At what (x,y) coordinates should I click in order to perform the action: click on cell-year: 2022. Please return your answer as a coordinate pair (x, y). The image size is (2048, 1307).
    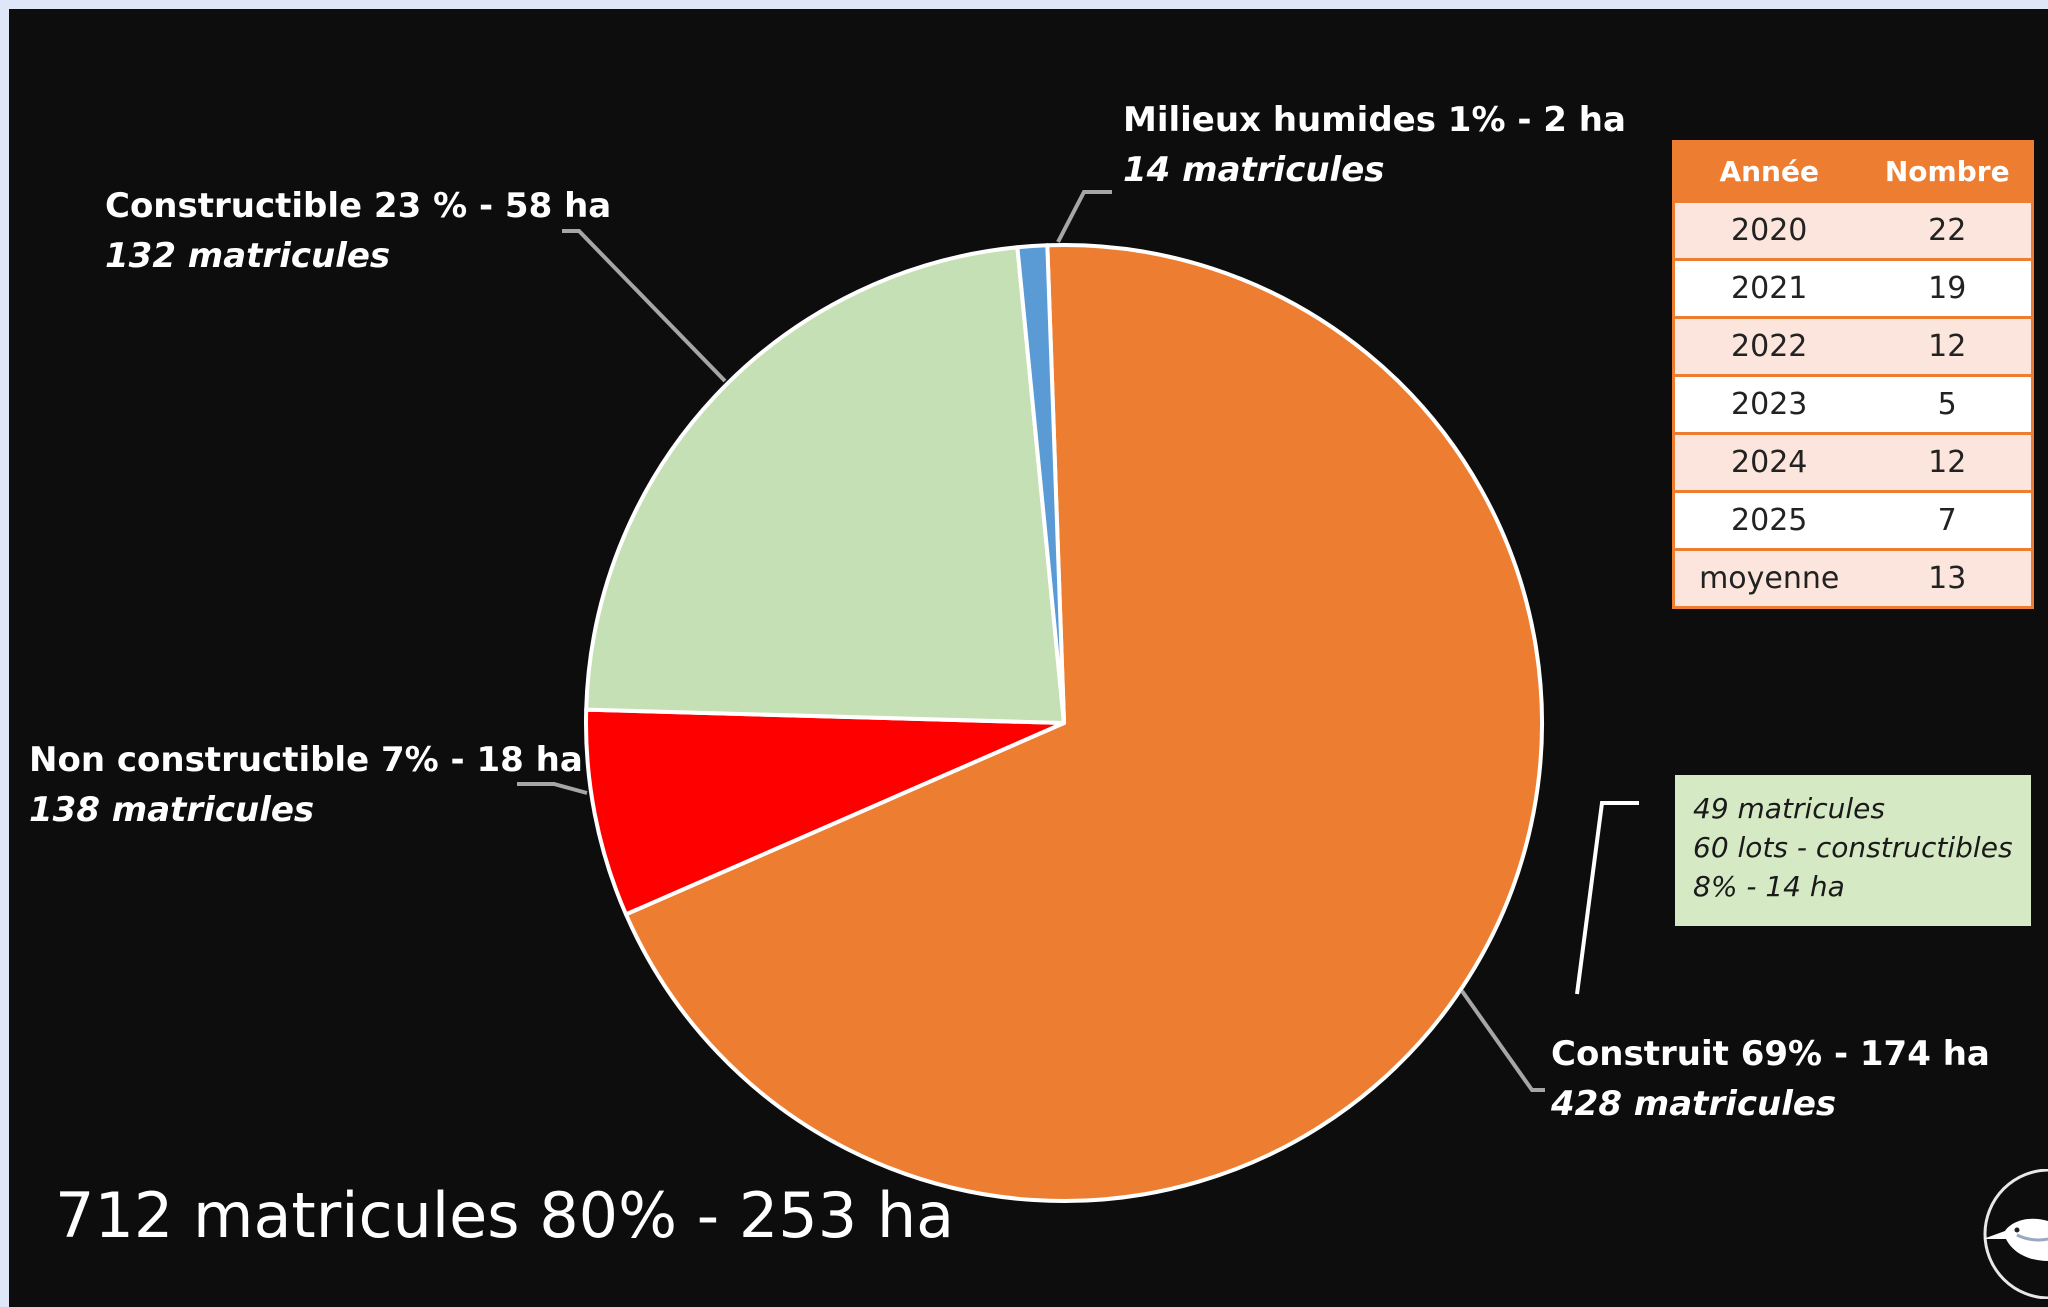
    Looking at the image, I should click on (1768, 346).